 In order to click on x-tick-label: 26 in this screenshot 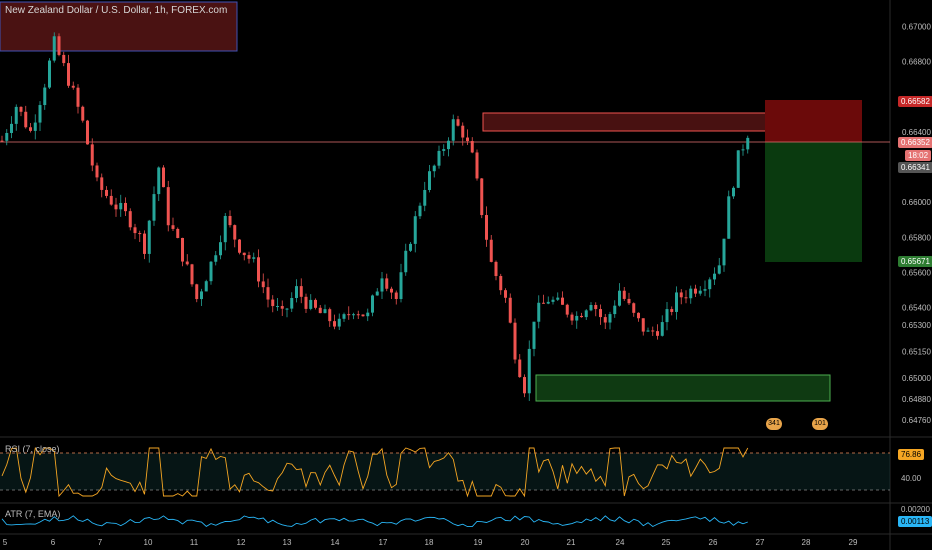, I will do `click(713, 542)`.